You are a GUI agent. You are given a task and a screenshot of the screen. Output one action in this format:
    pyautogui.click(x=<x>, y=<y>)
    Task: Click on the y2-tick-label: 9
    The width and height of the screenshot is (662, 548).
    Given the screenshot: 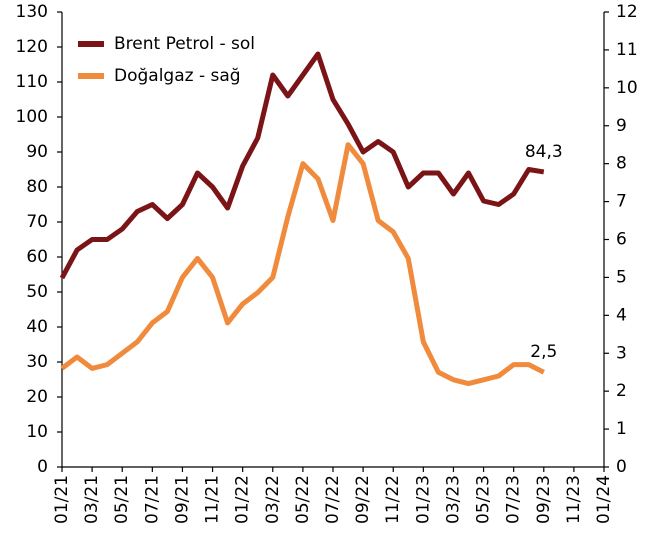 What is the action you would take?
    pyautogui.click(x=621, y=126)
    